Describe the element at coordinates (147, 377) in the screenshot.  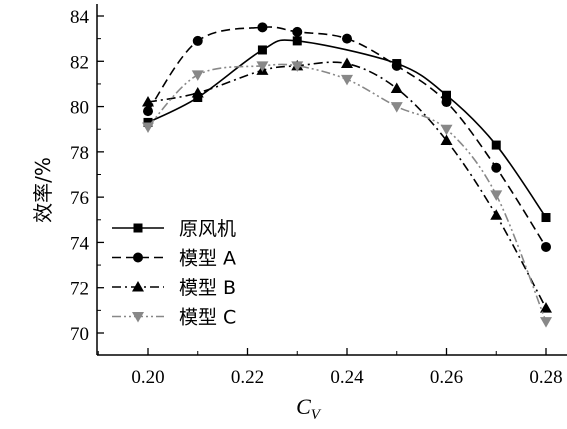
I see `x-tick-label: 0.20` at that location.